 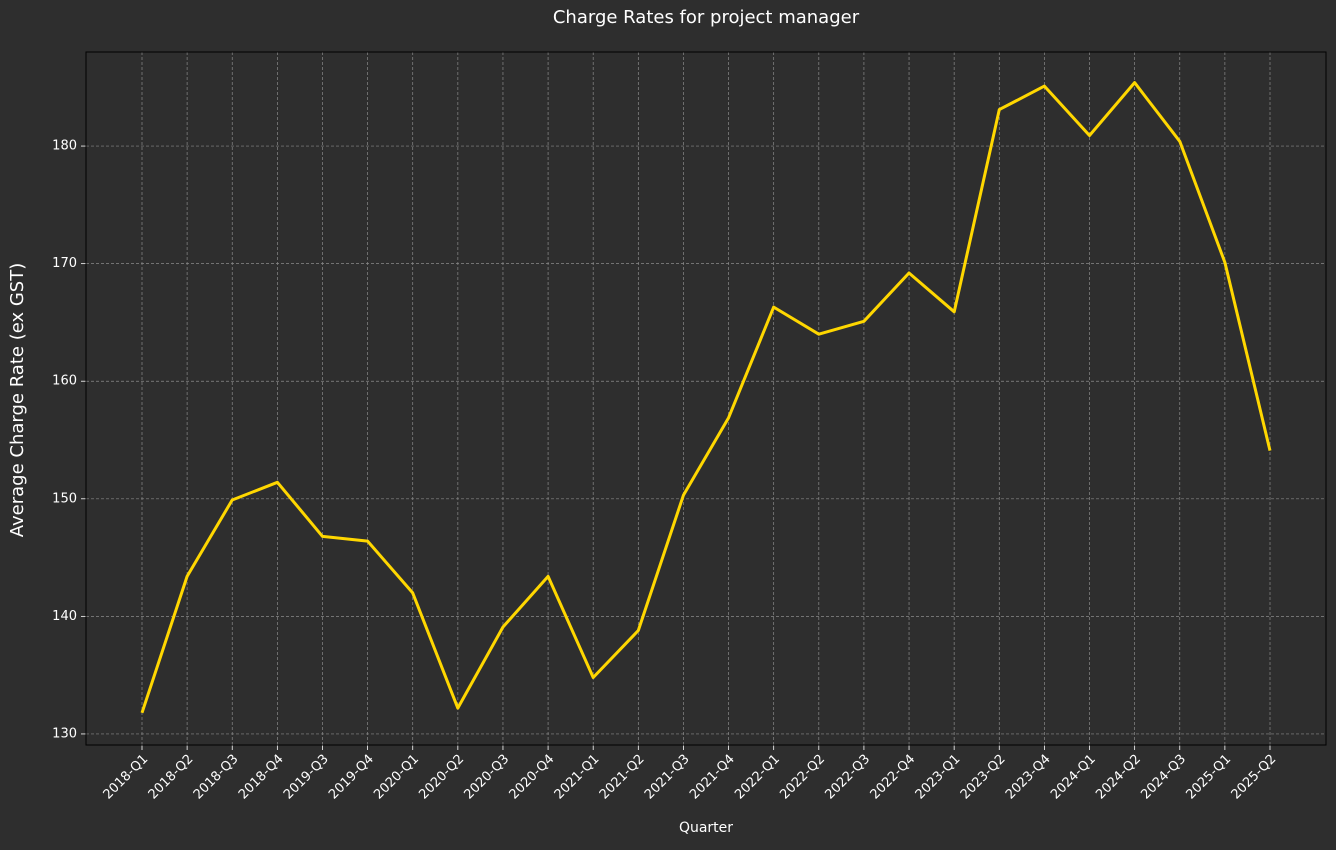 What do you see at coordinates (64, 146) in the screenshot?
I see `y-tick-label: 180` at bounding box center [64, 146].